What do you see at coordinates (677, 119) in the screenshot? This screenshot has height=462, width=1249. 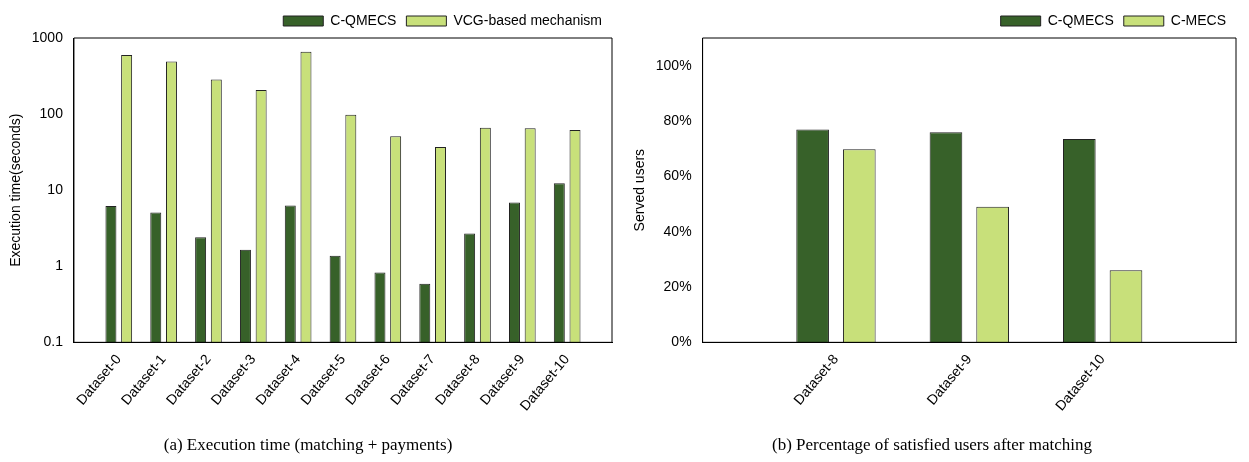 I see `y-tick-label: 80%` at bounding box center [677, 119].